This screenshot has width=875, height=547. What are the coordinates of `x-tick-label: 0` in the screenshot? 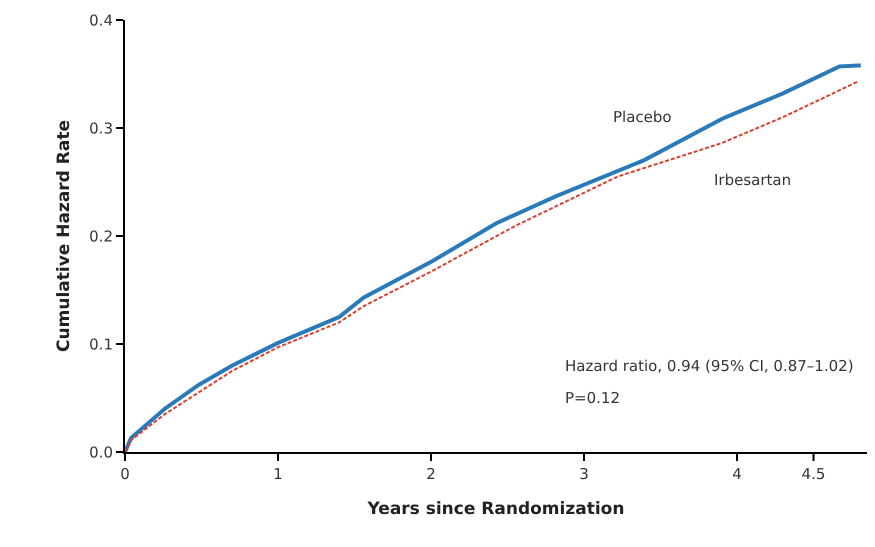 It's located at (125, 474).